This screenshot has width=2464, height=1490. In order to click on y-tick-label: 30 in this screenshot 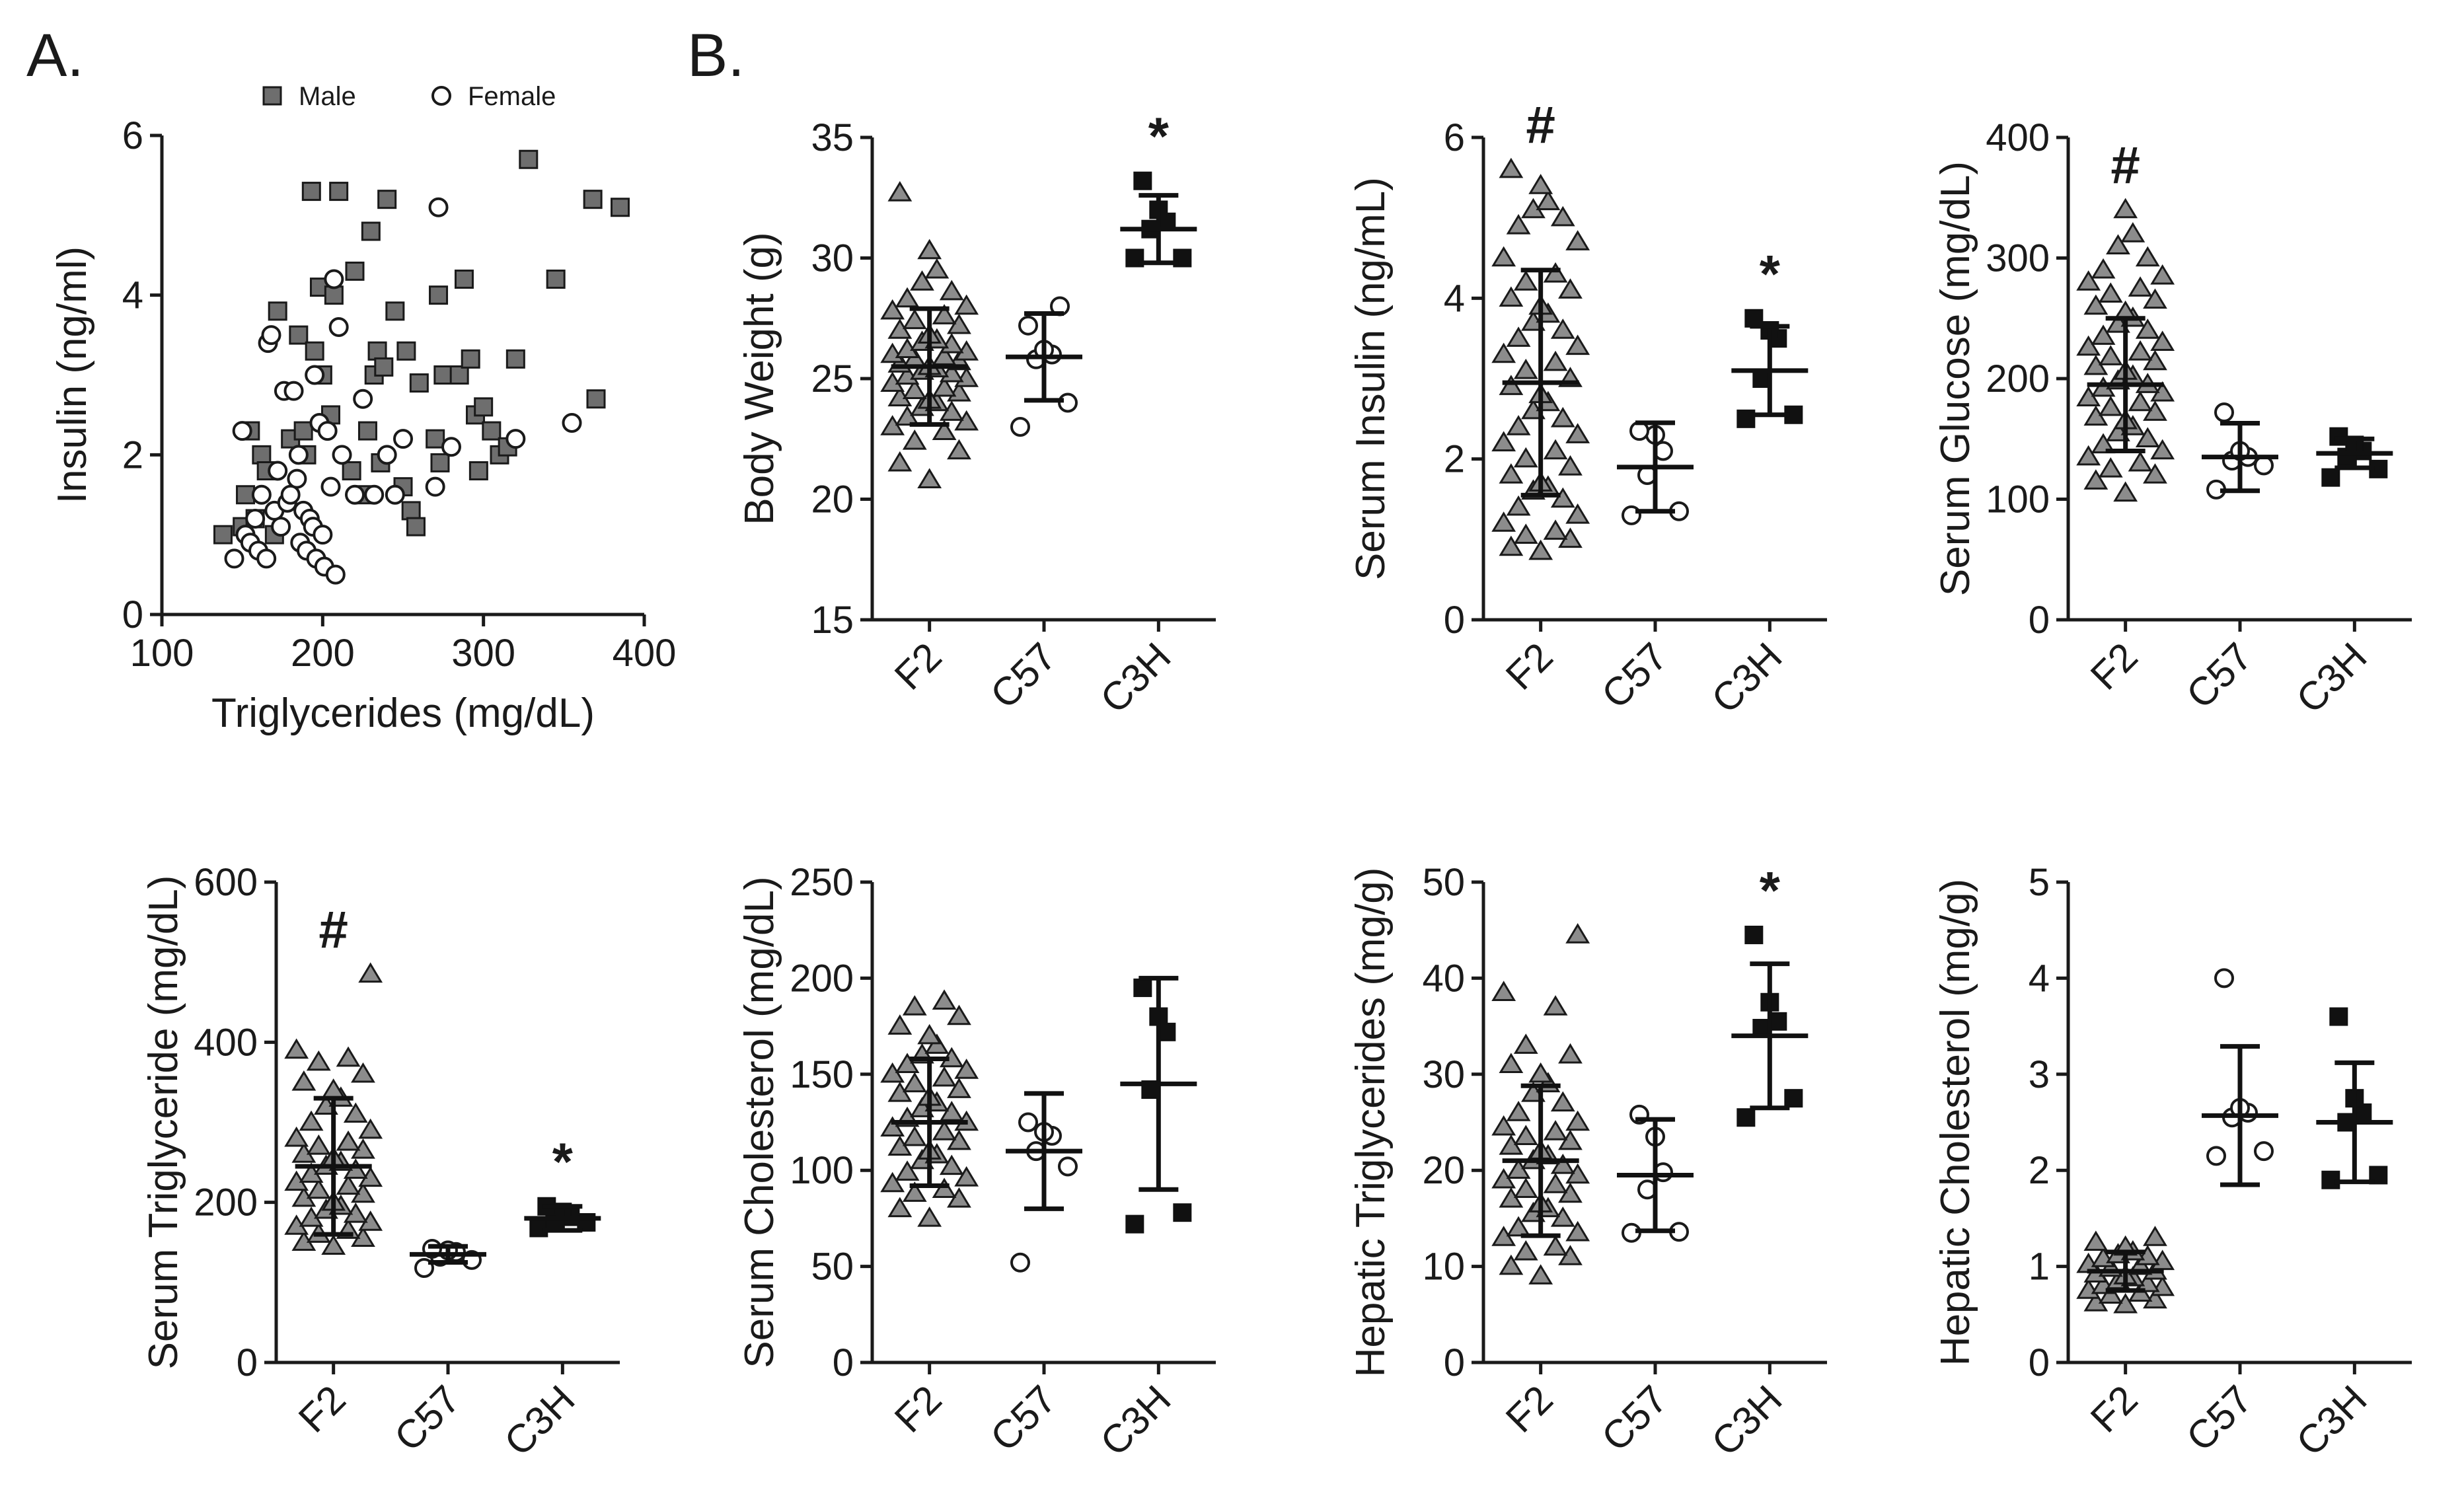, I will do `click(832, 258)`.